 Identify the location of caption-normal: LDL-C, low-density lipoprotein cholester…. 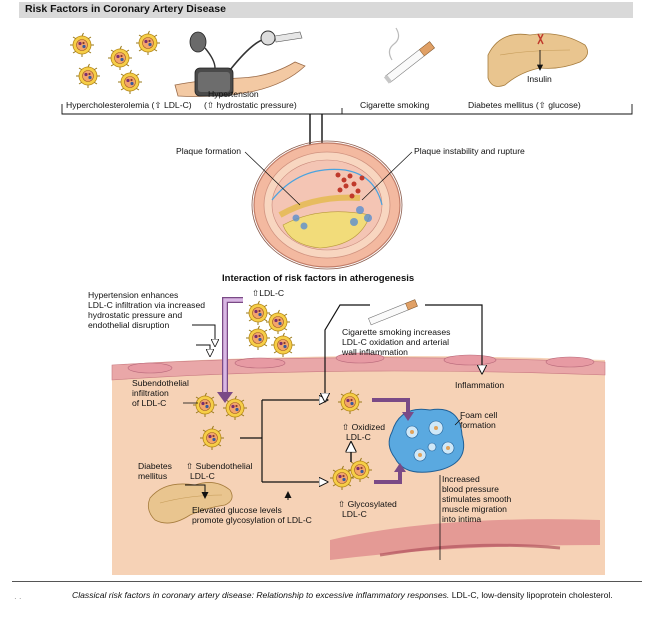
(531, 595).